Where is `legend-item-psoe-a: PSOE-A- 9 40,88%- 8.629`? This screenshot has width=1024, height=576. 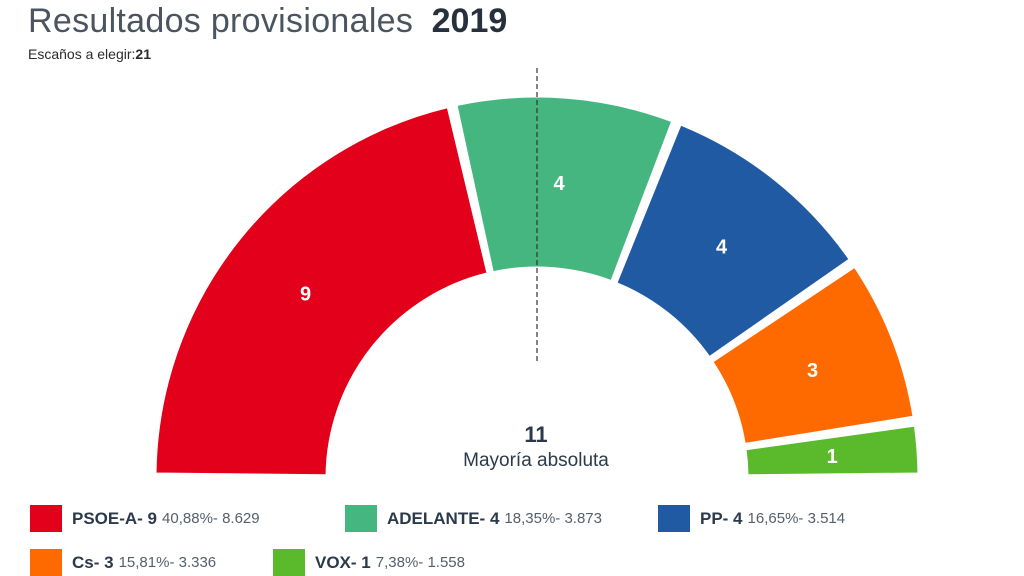 legend-item-psoe-a: PSOE-A- 9 40,88%- 8.629 is located at coordinates (145, 518).